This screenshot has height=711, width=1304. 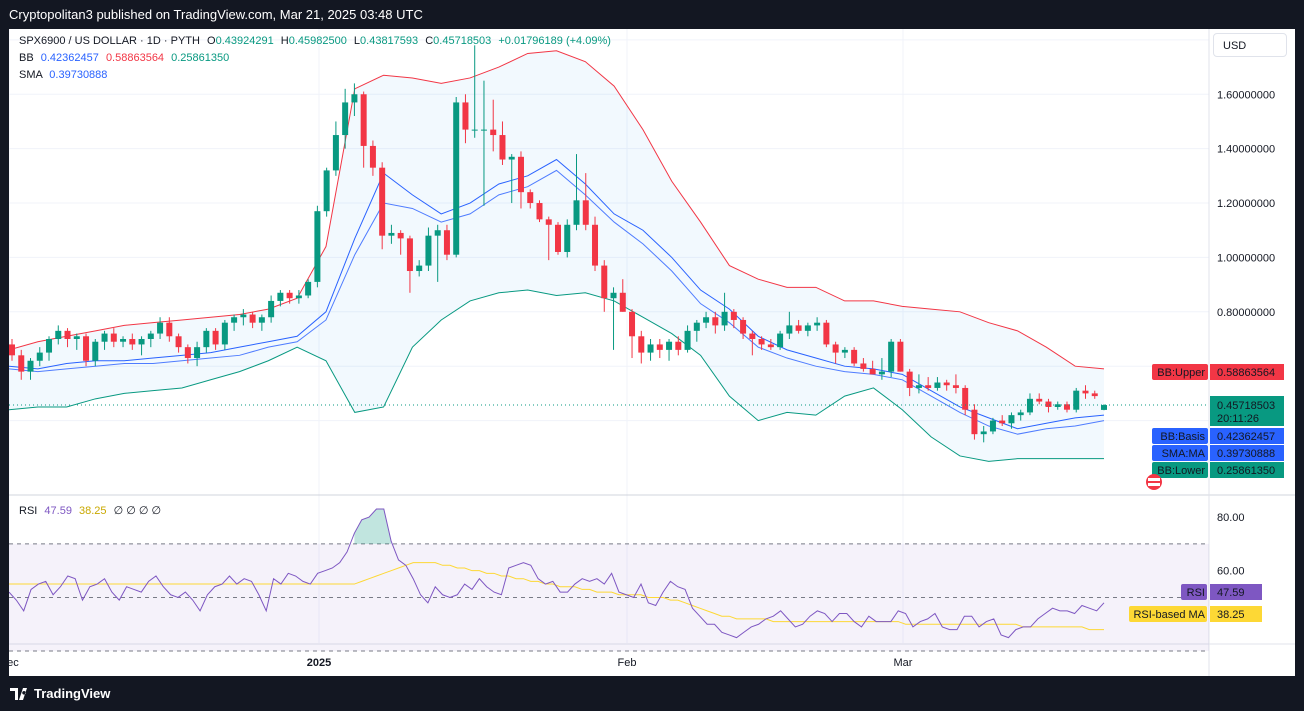 What do you see at coordinates (556, 596) in the screenshot?
I see `rsi-ma-line` at bounding box center [556, 596].